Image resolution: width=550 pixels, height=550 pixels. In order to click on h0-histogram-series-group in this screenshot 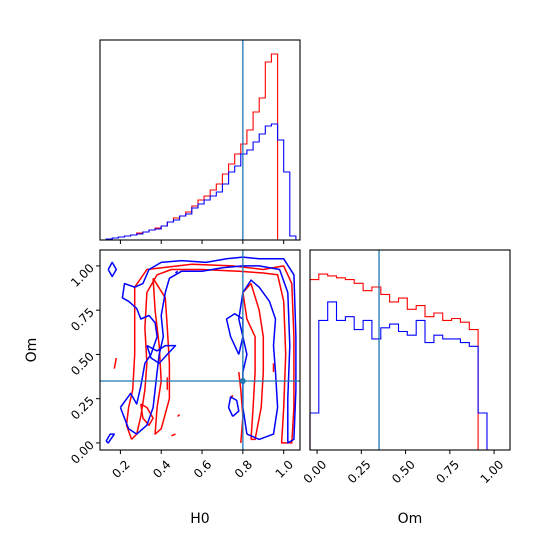, I will do `click(198, 147)`.